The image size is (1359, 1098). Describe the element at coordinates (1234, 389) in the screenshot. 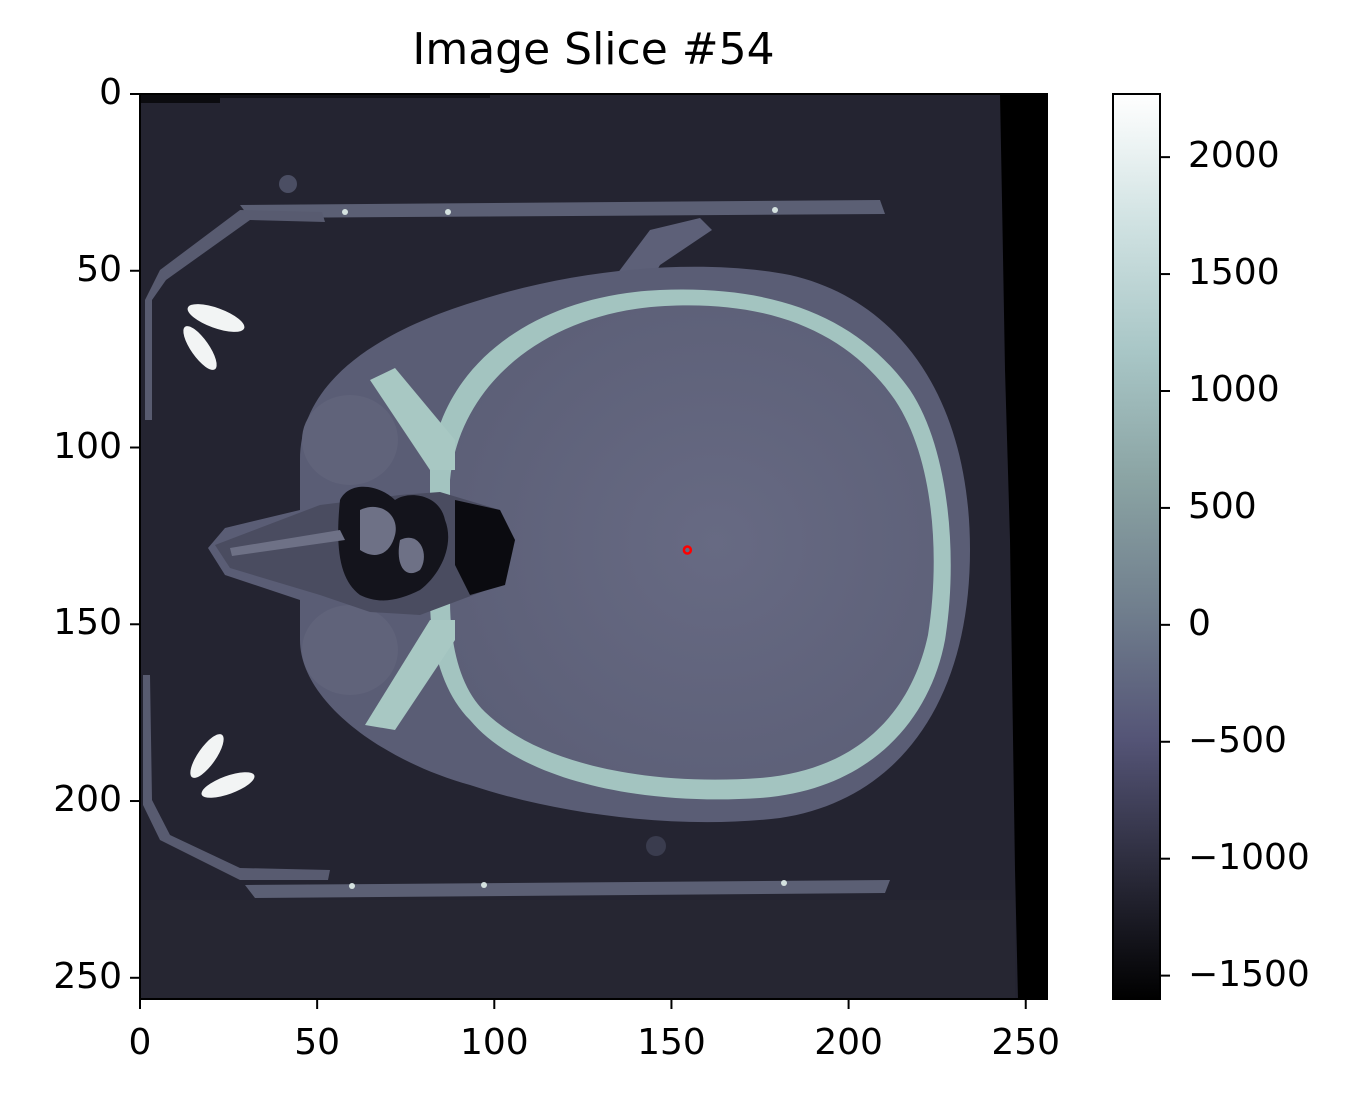

I see `colorbar-tick-label: 1000` at that location.